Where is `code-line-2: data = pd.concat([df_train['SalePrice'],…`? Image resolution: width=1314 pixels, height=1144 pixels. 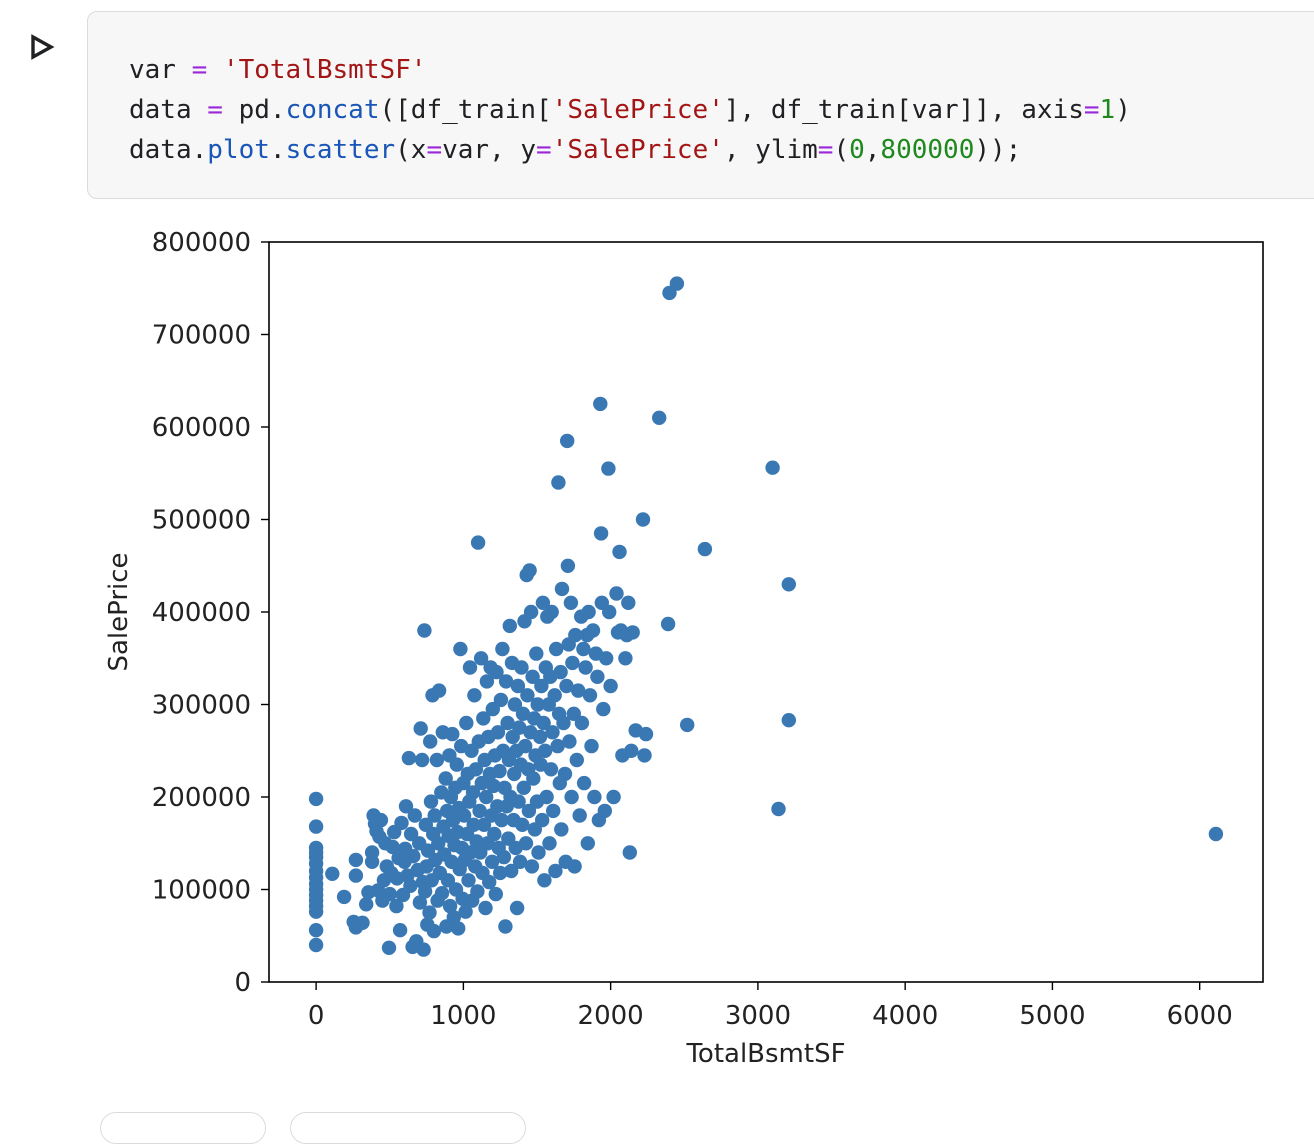
code-line-2: data = pd.concat([df_train['SalePrice'],… is located at coordinates (630, 110).